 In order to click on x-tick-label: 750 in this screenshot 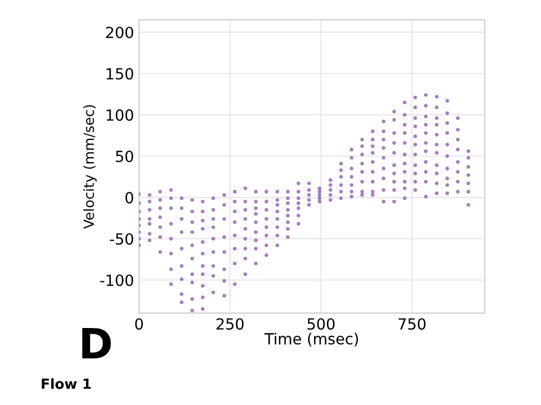, I will do `click(412, 324)`.